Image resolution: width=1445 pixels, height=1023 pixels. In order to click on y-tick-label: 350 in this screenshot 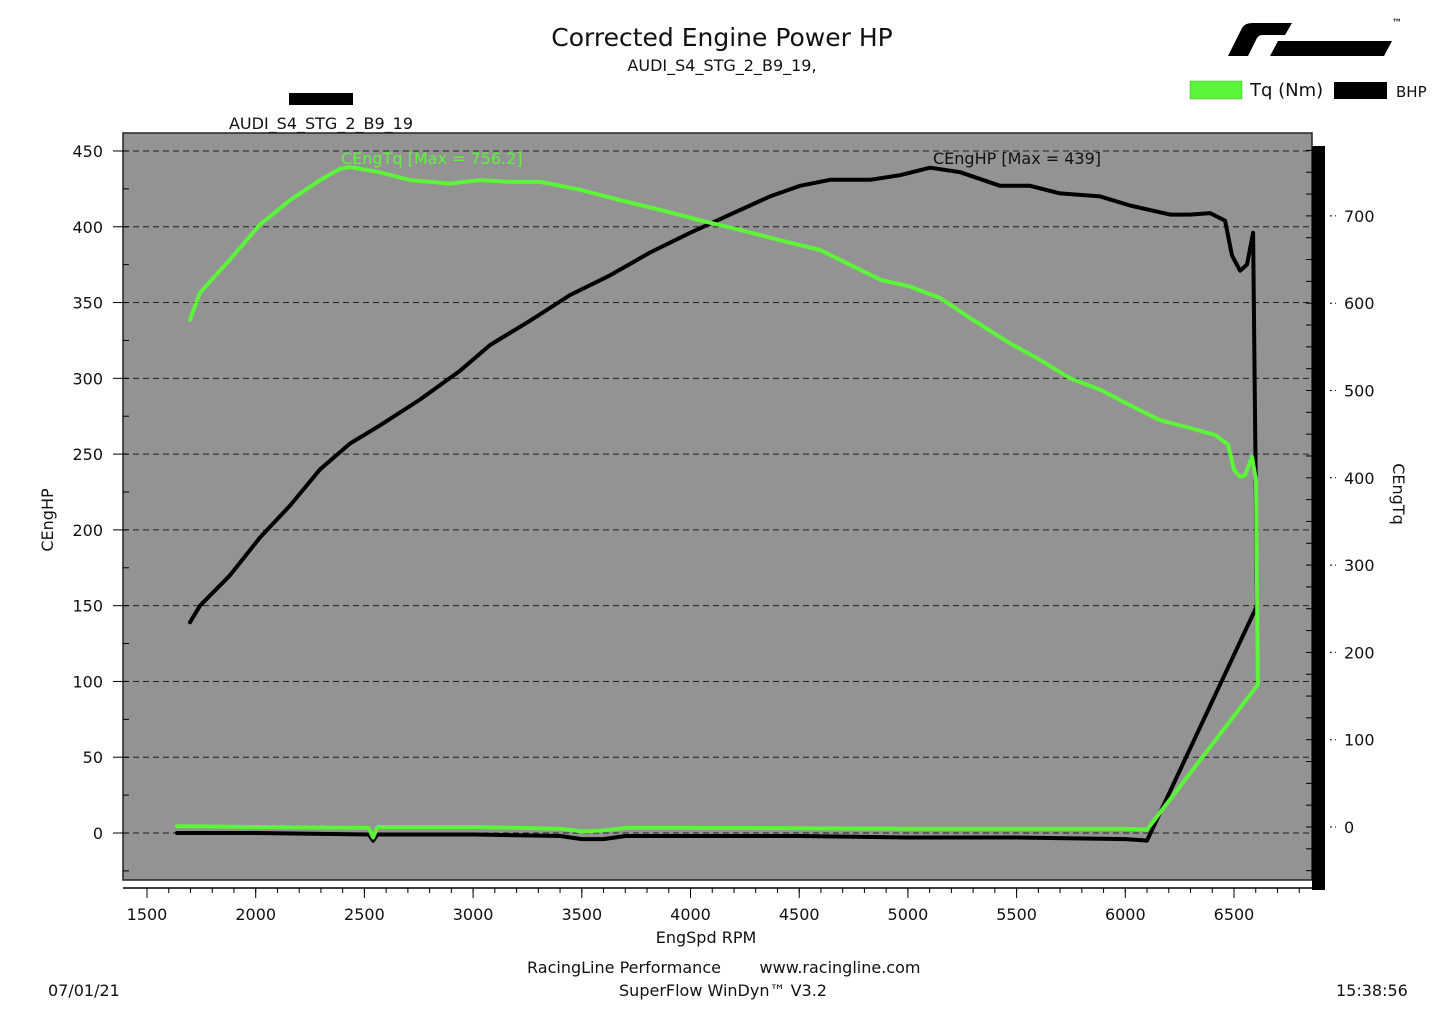, I will do `click(87, 303)`.